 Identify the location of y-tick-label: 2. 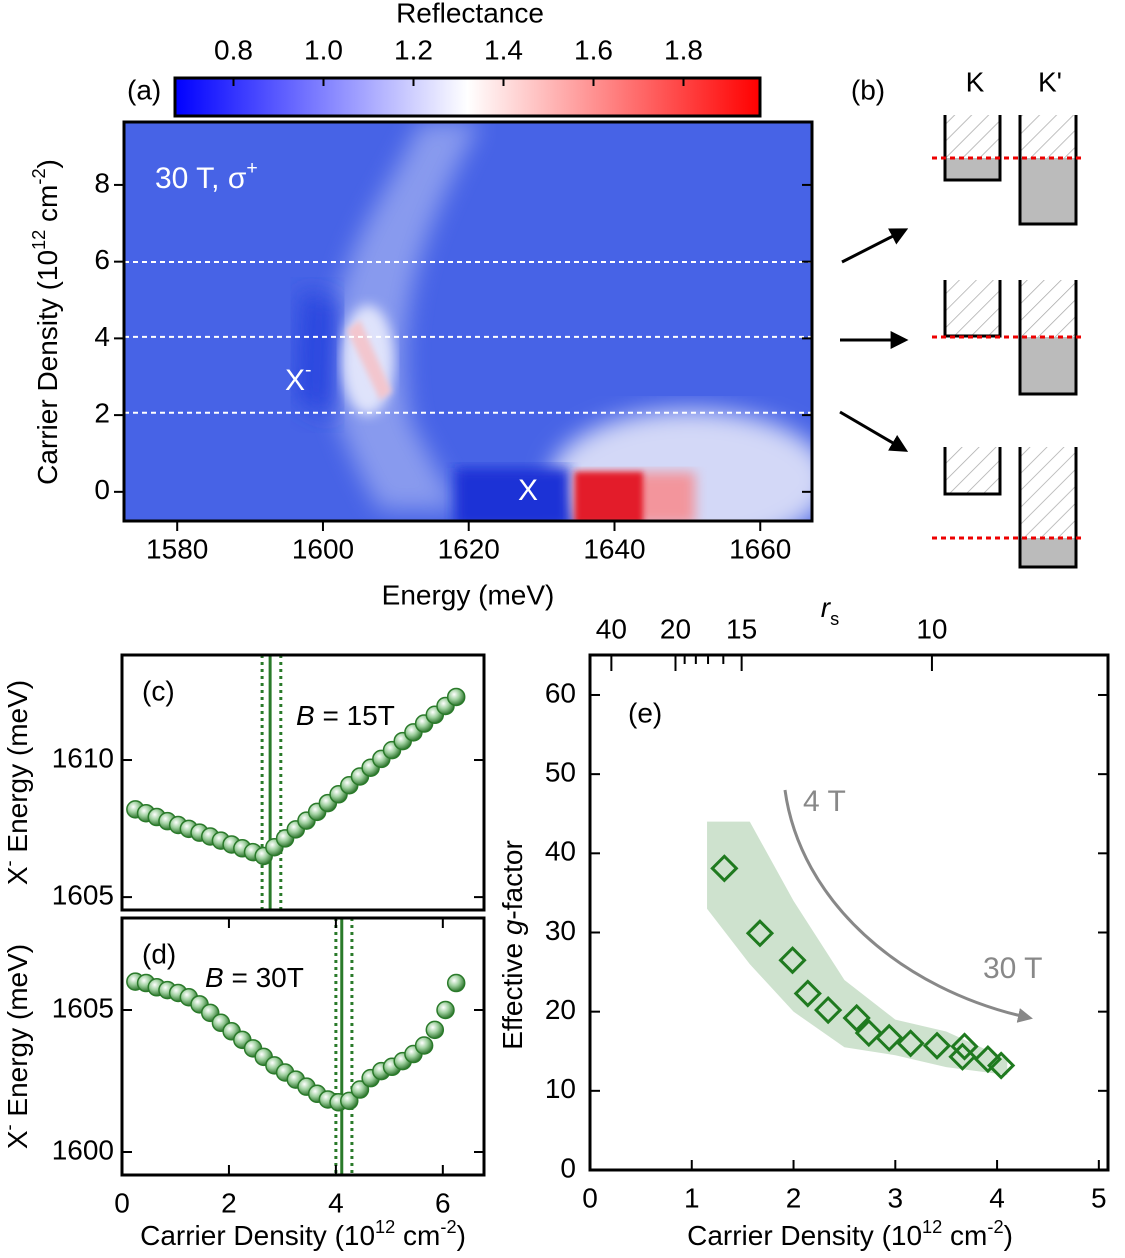
(102, 413).